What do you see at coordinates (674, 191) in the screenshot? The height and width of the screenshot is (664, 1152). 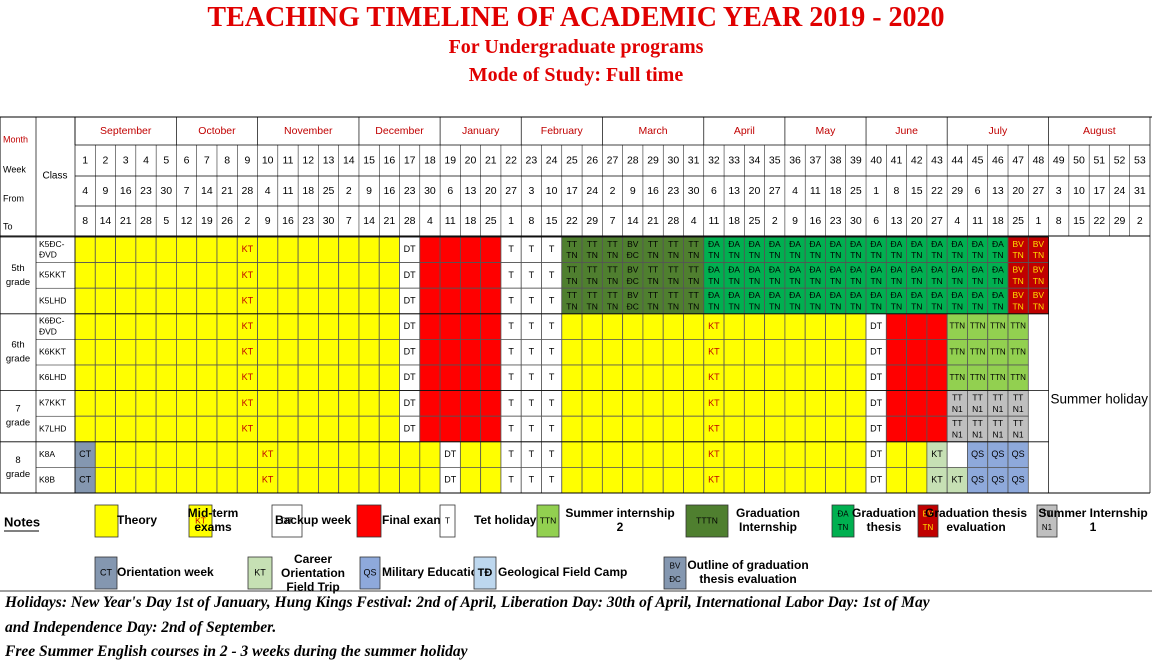 I see `from-date: 23` at bounding box center [674, 191].